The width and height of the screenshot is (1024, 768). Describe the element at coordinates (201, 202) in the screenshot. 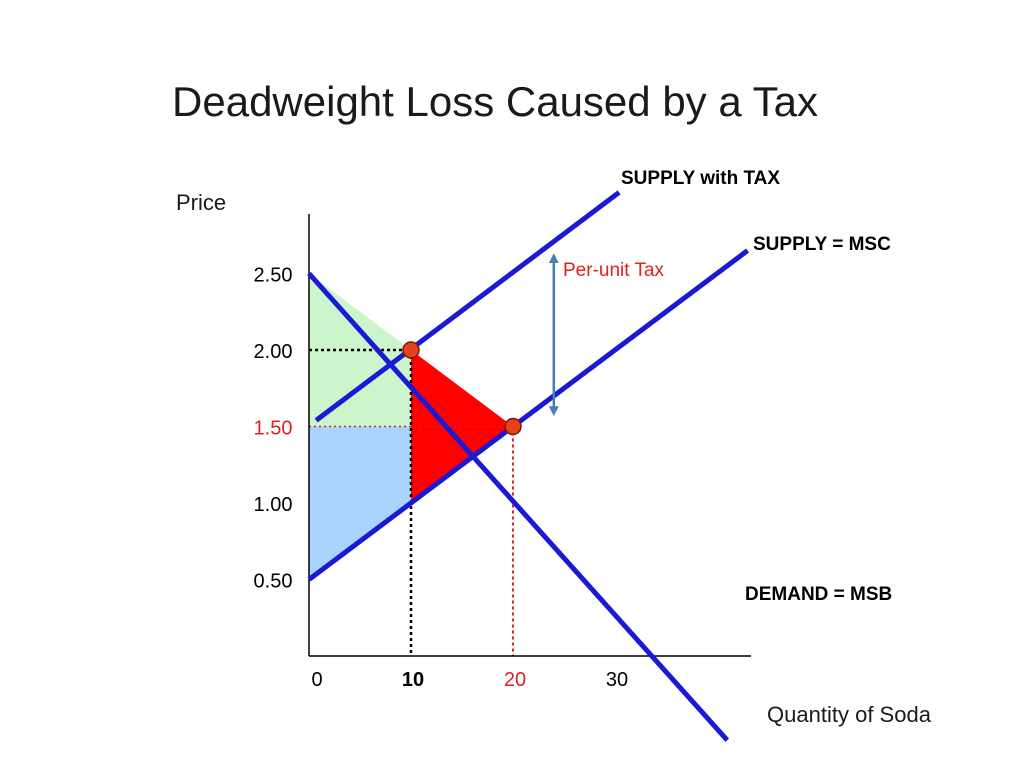

I see `y-axis-label: Price` at that location.